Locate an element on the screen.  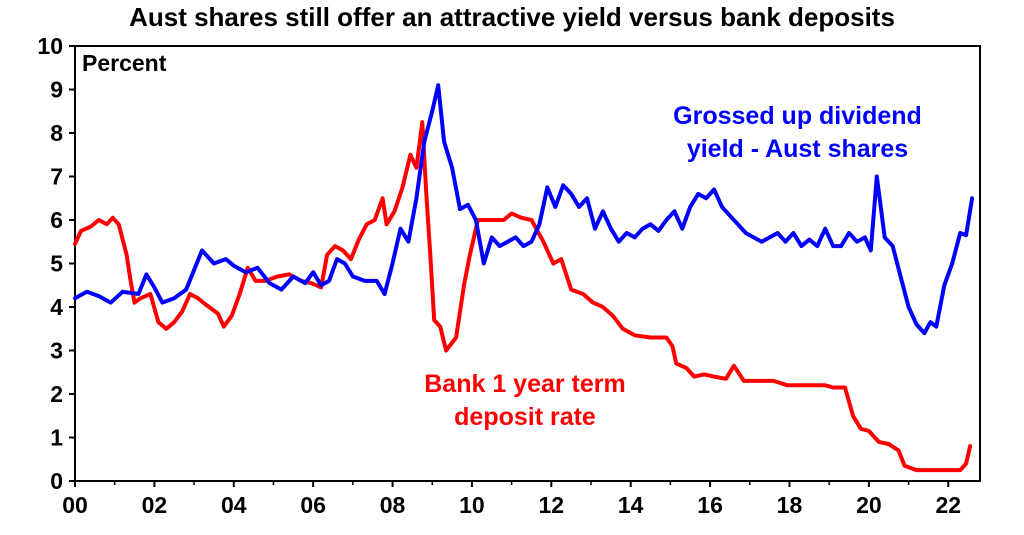
x-tick-label: 08 is located at coordinates (393, 505).